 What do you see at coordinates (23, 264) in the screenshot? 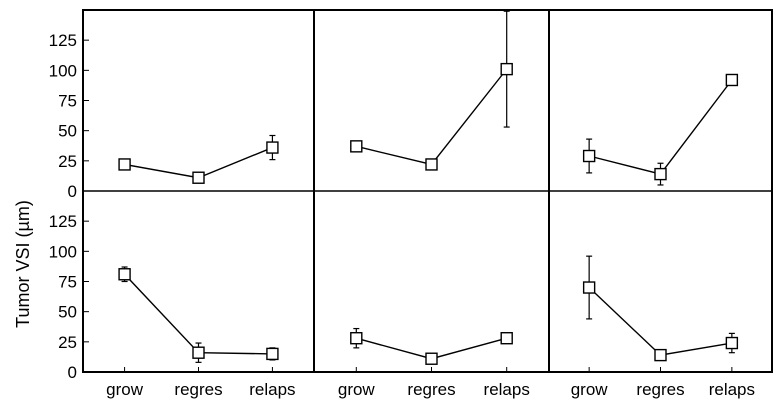
I see `y-axis-label: Tumor VSI (µm)` at bounding box center [23, 264].